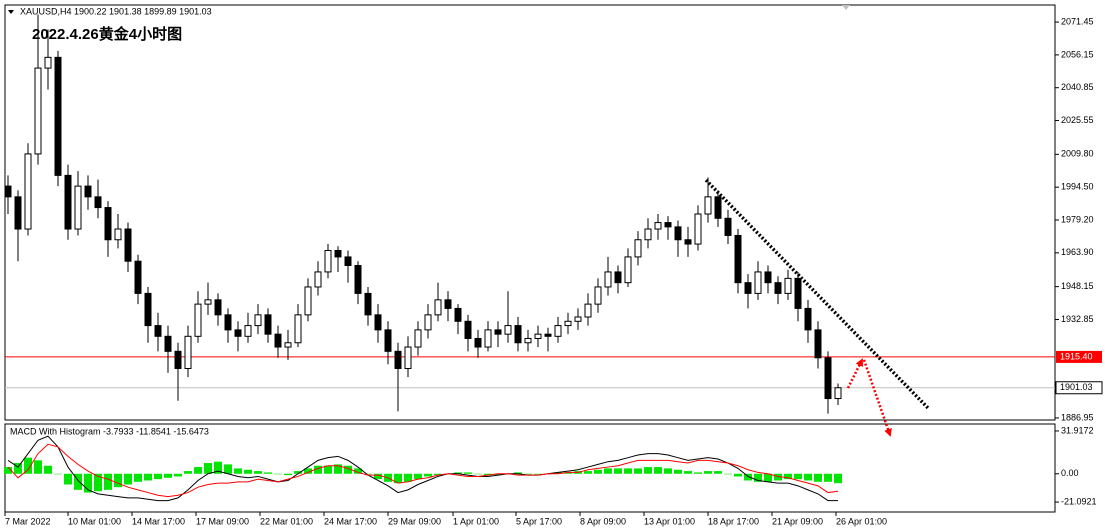 This screenshot has width=1105, height=532. I want to click on price-label: 1915.40, so click(1076, 356).